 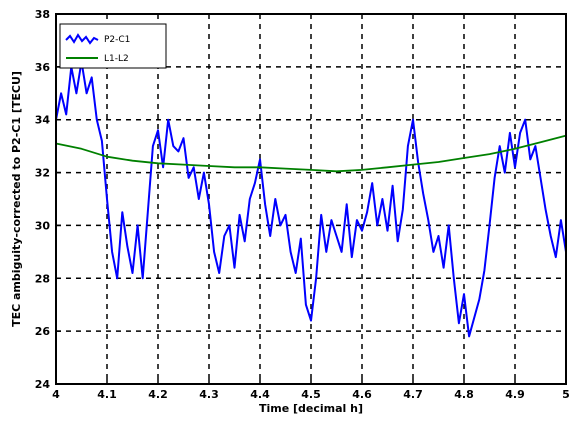 I want to click on x-axis-label: Time [decimal h], so click(x=311, y=408).